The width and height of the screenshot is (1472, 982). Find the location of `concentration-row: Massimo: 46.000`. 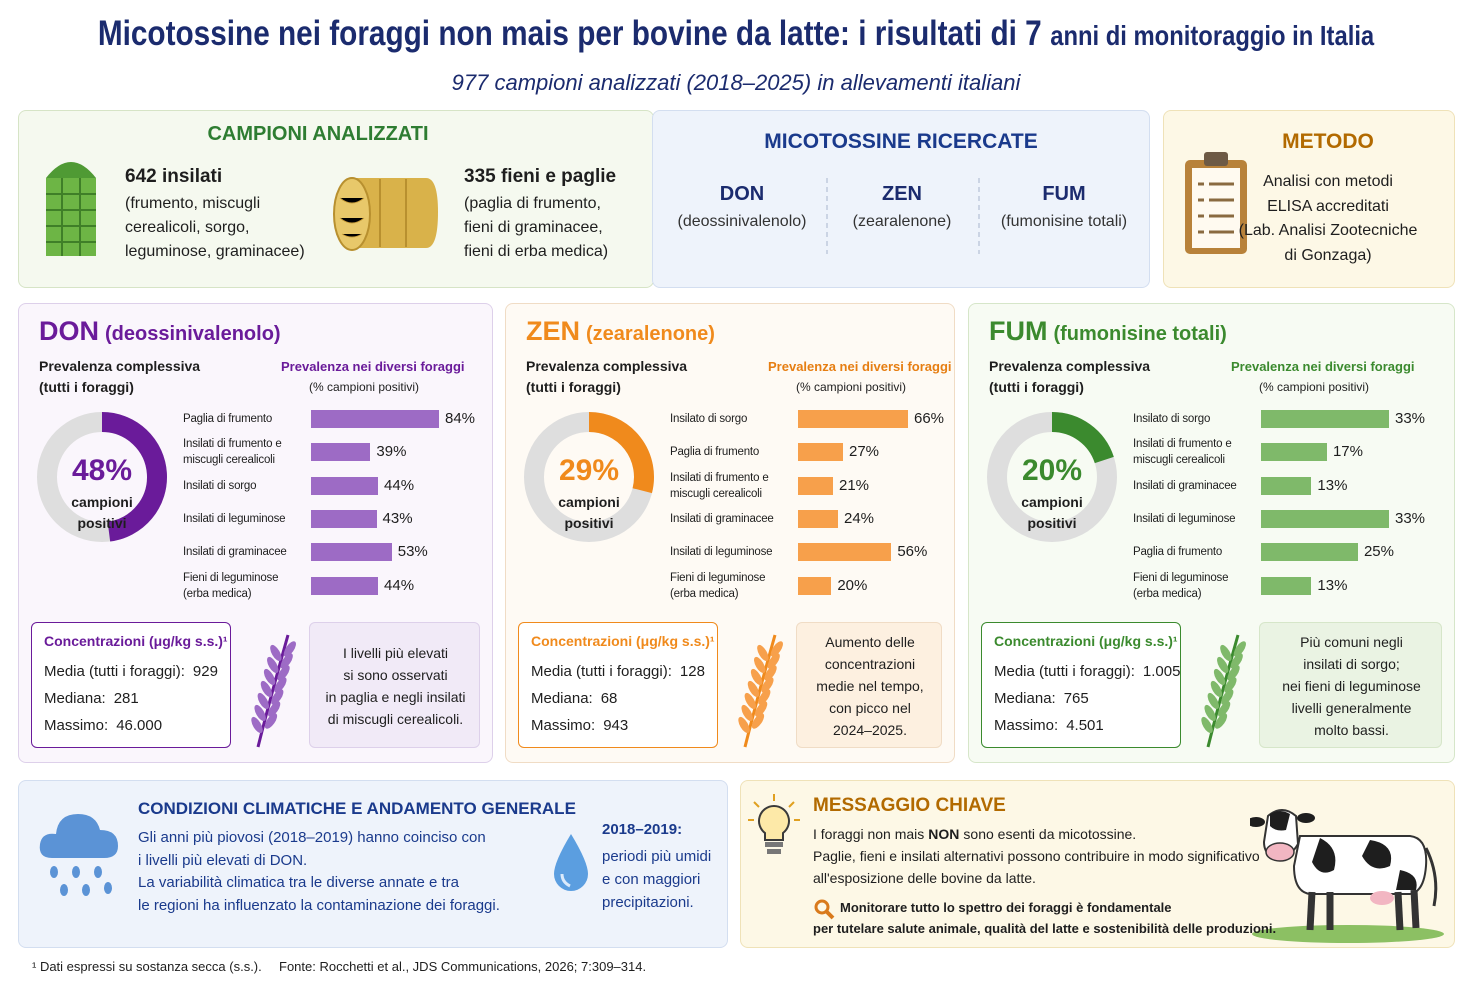

concentration-row: Massimo: 46.000 is located at coordinates (103, 725).